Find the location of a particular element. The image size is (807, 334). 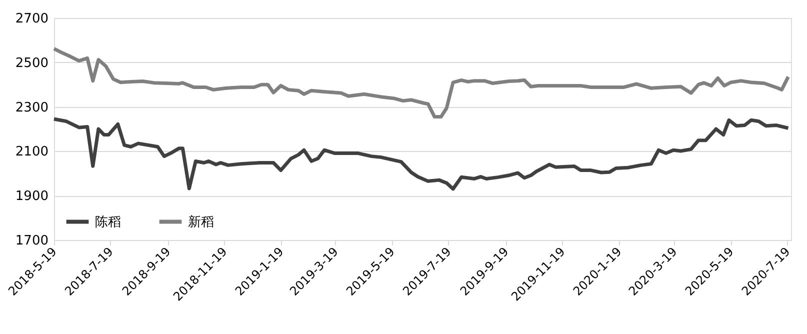

y-tick-label: 2700 is located at coordinates (31, 19).